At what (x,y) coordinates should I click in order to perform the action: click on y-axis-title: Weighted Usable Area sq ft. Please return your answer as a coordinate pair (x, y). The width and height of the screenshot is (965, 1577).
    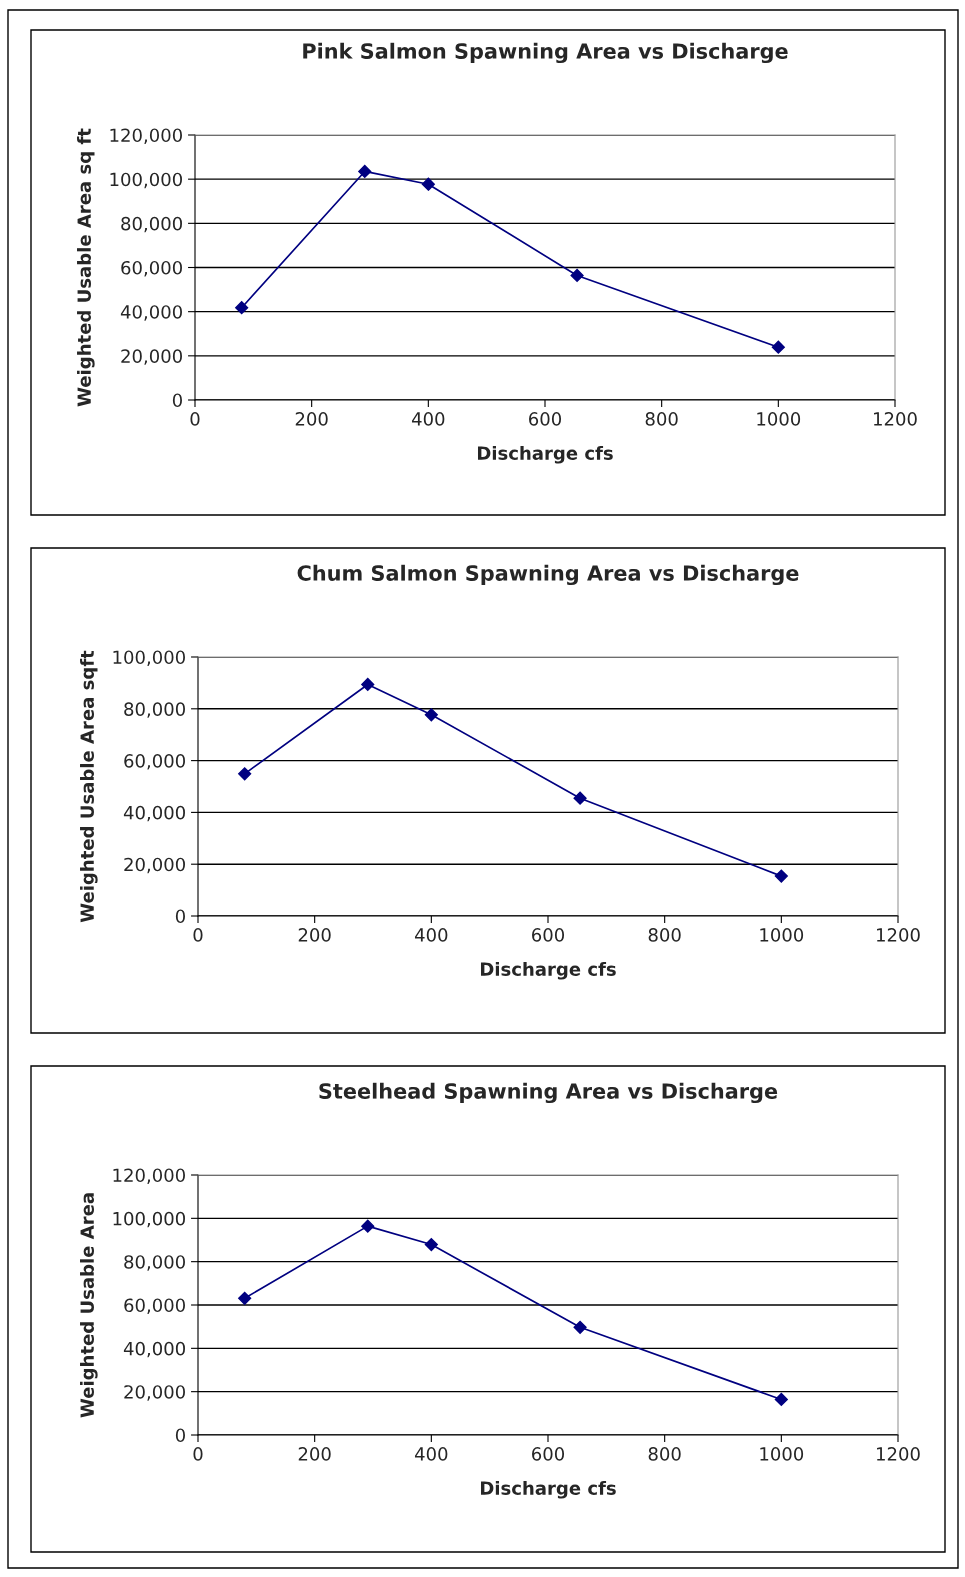
    Looking at the image, I should click on (86, 267).